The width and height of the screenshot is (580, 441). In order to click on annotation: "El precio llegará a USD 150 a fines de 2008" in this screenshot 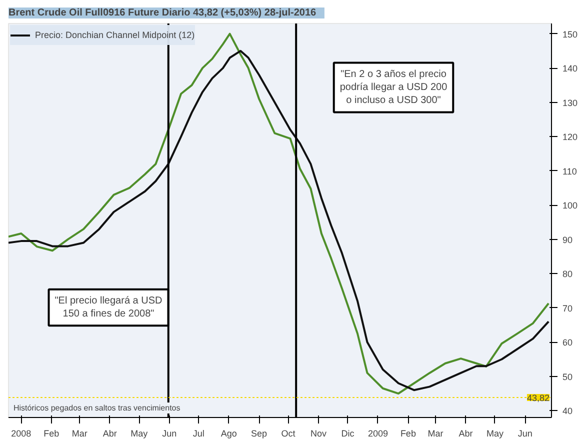, I will do `click(108, 307)`.